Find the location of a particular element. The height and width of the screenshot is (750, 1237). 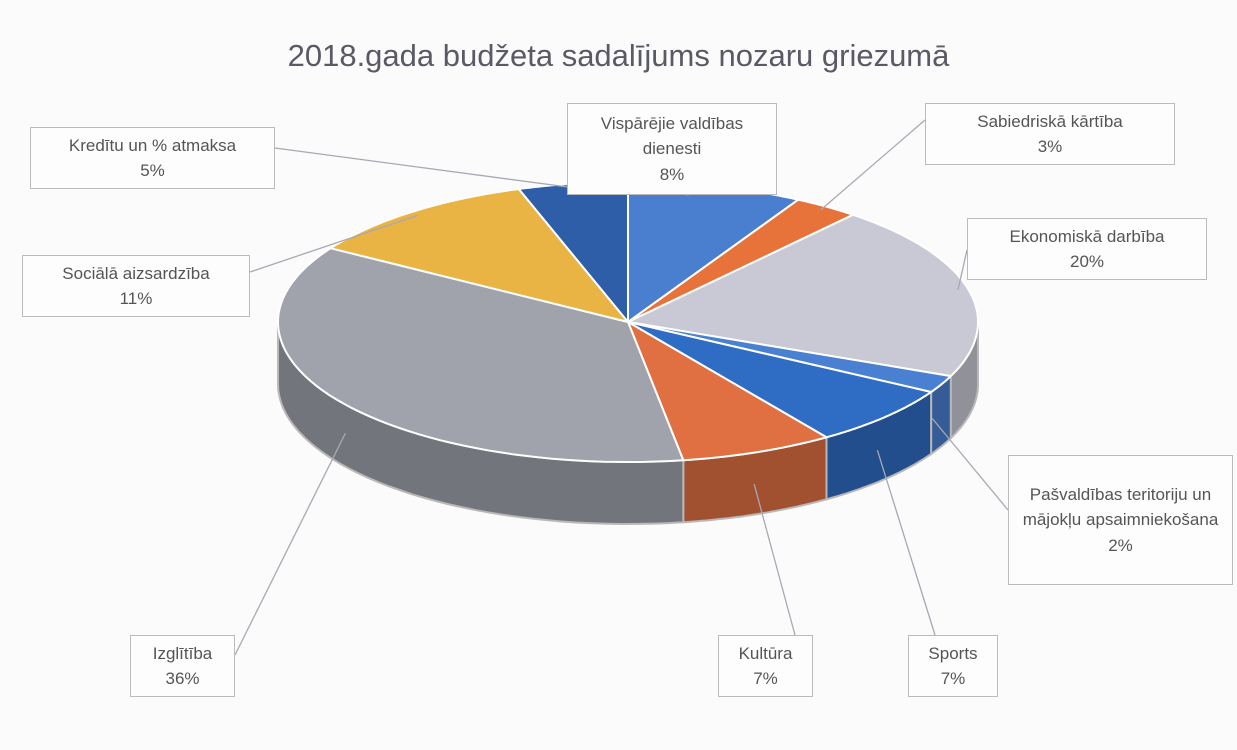

label-value: 20% is located at coordinates (1087, 261).